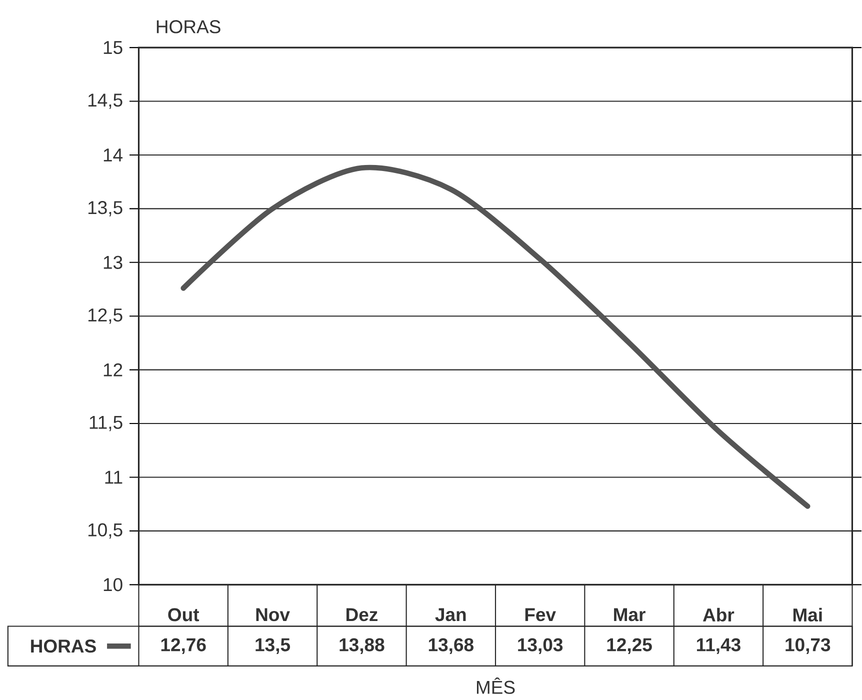 The height and width of the screenshot is (700, 862). Describe the element at coordinates (273, 646) in the screenshot. I see `data-label: 13,5` at that location.